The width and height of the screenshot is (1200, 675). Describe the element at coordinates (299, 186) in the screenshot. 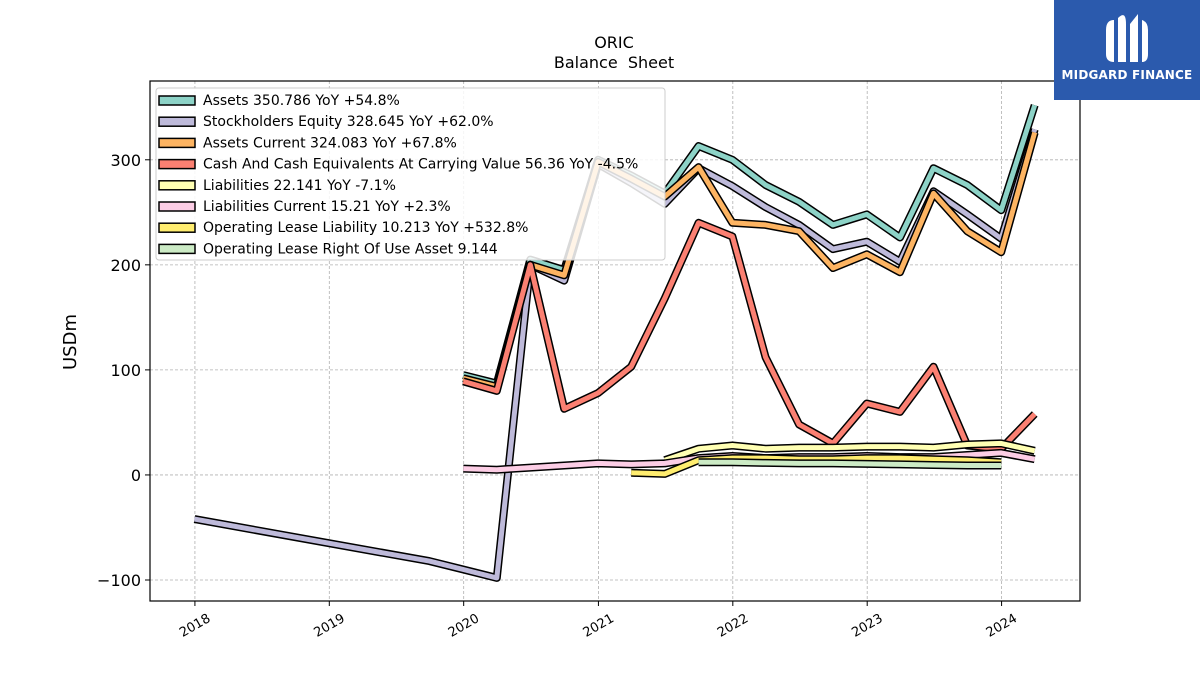

I see `legend-label: Liabilities 22.141 YoY -7.1%` at that location.